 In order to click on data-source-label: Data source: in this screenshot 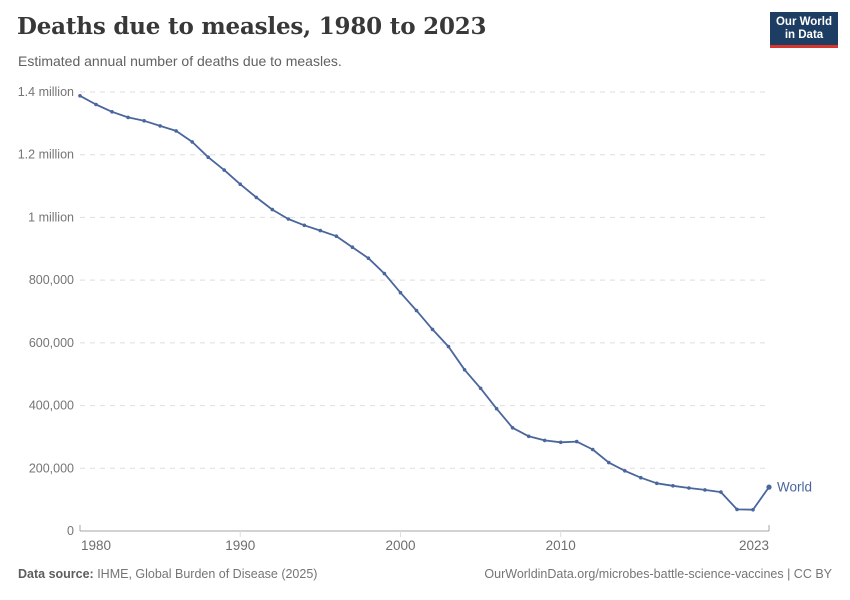, I will do `click(56, 574)`.